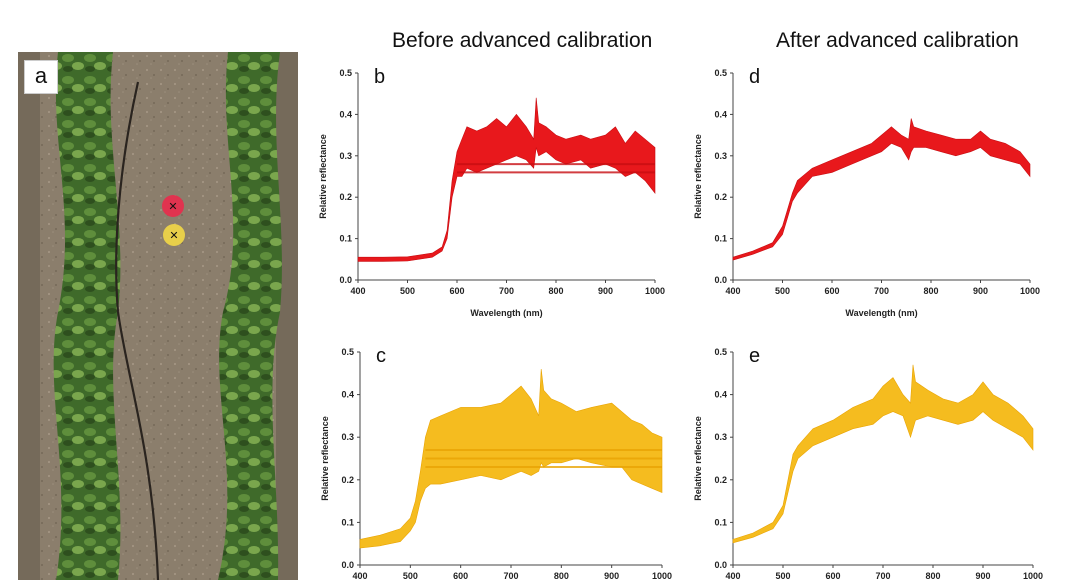  I want to click on red-target, so click(173, 206).